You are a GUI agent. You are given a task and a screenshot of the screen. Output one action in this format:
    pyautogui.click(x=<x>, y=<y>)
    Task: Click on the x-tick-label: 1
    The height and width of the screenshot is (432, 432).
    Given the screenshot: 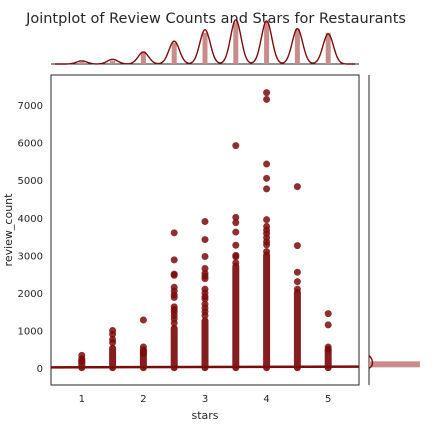 What is the action you would take?
    pyautogui.click(x=82, y=399)
    